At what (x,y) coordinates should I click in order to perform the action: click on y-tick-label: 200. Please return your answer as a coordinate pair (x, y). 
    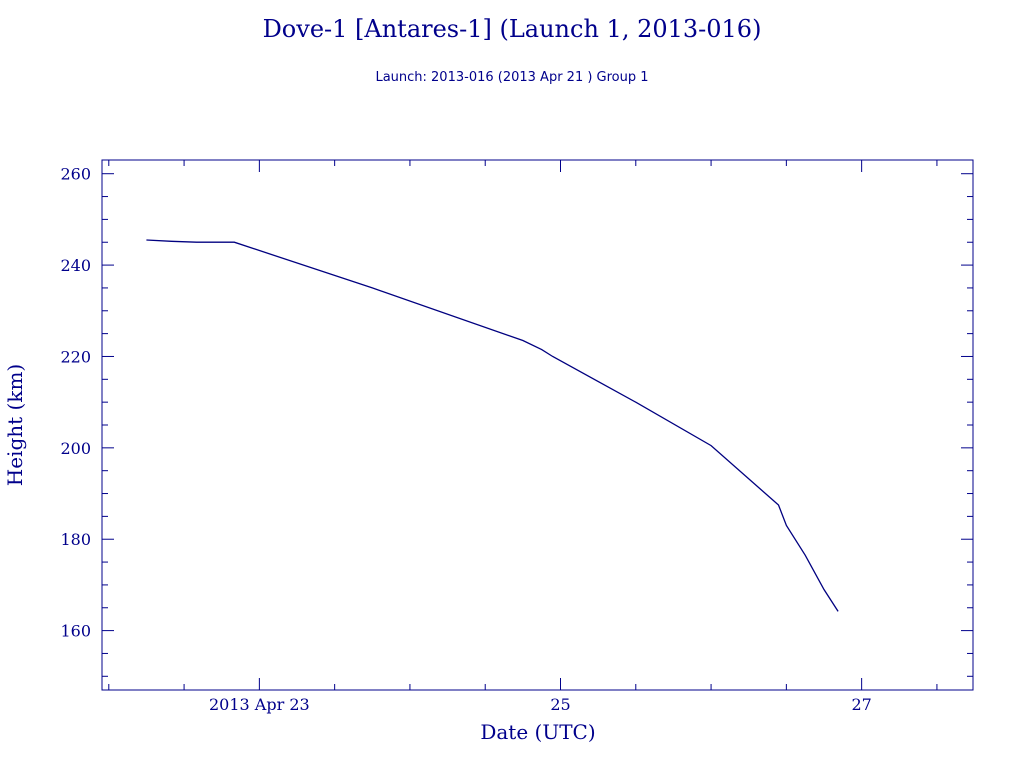
    Looking at the image, I should click on (75, 448).